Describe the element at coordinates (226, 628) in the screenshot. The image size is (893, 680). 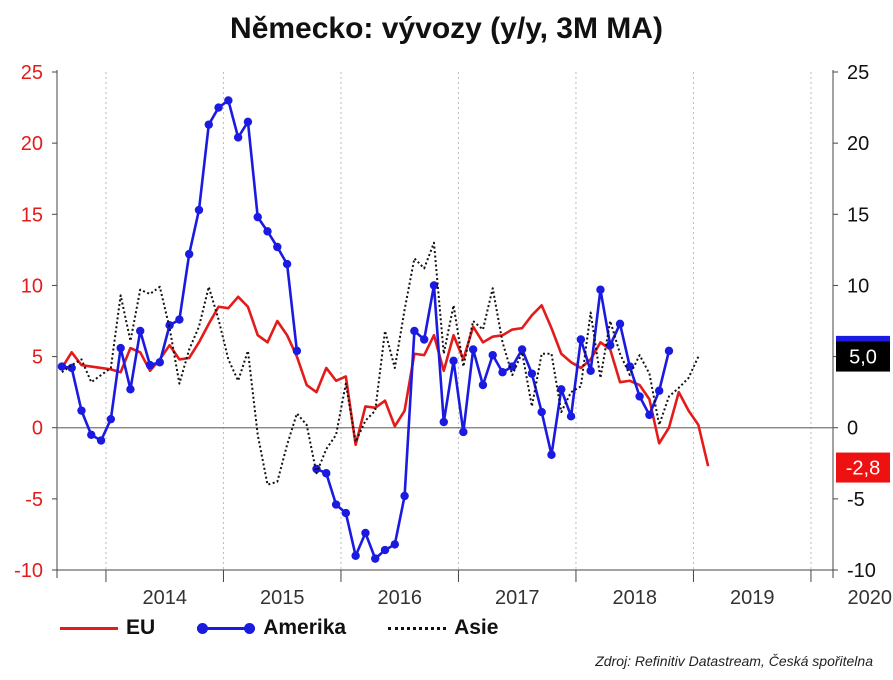
I see `legend-swatch-amerika` at that location.